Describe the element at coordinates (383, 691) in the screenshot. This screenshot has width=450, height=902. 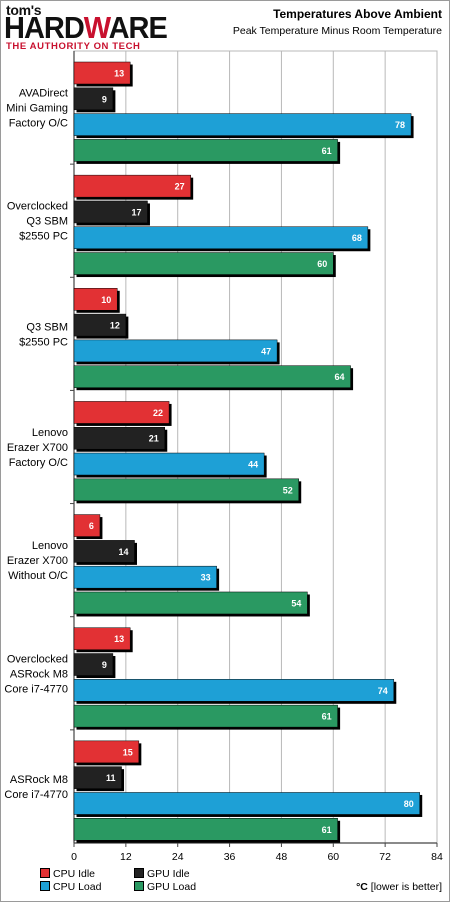
I see `bar-value-label: 74` at that location.